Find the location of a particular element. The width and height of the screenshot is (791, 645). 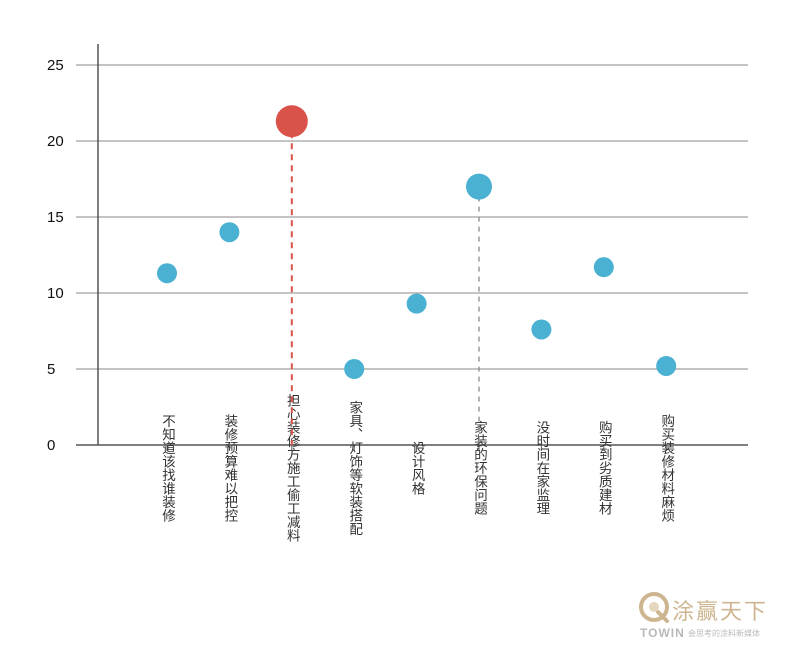

x-category-label-6: 没时间在家监理 is located at coordinates (541, 468).